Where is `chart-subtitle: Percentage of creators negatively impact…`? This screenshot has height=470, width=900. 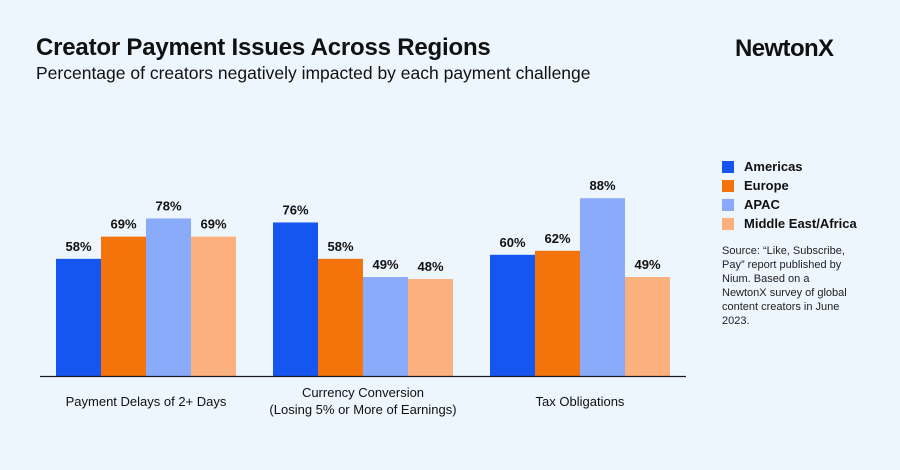 chart-subtitle: Percentage of creators negatively impact… is located at coordinates (313, 73).